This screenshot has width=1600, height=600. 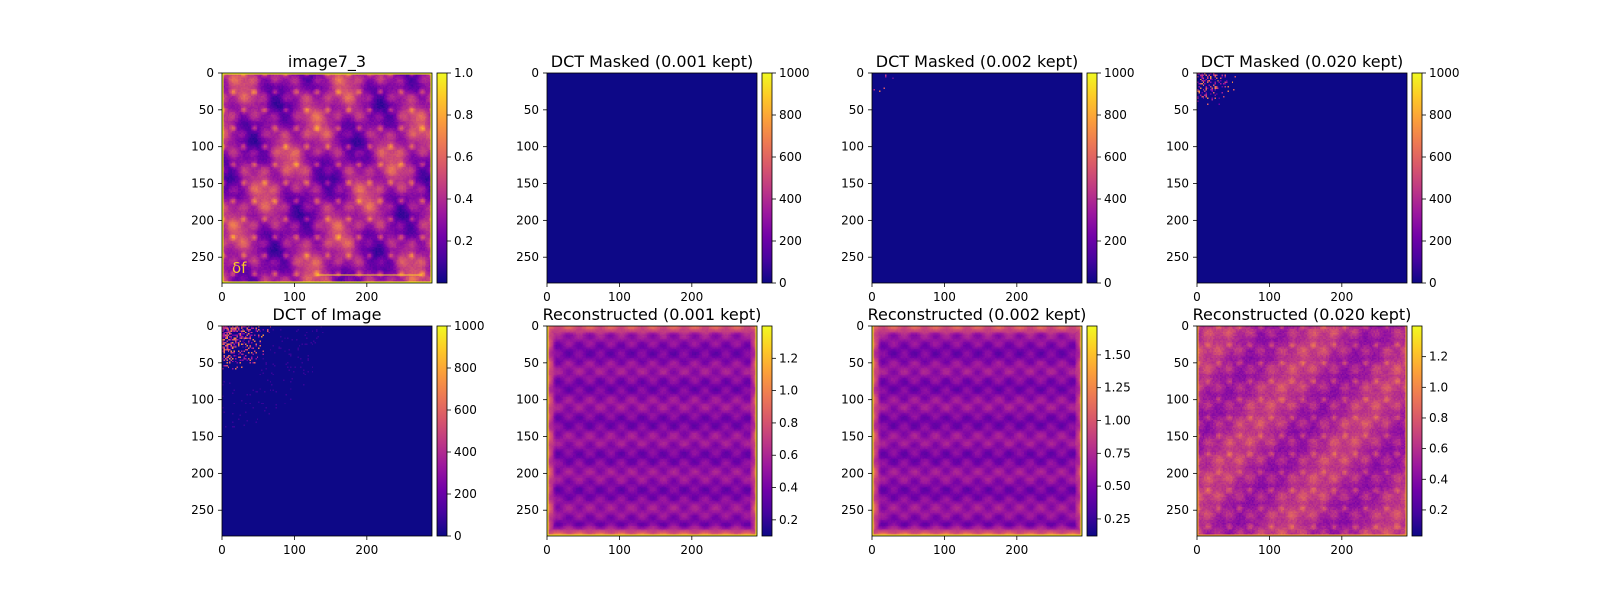 I want to click on colorbar-tick-label: 0.6, so click(x=1438, y=449).